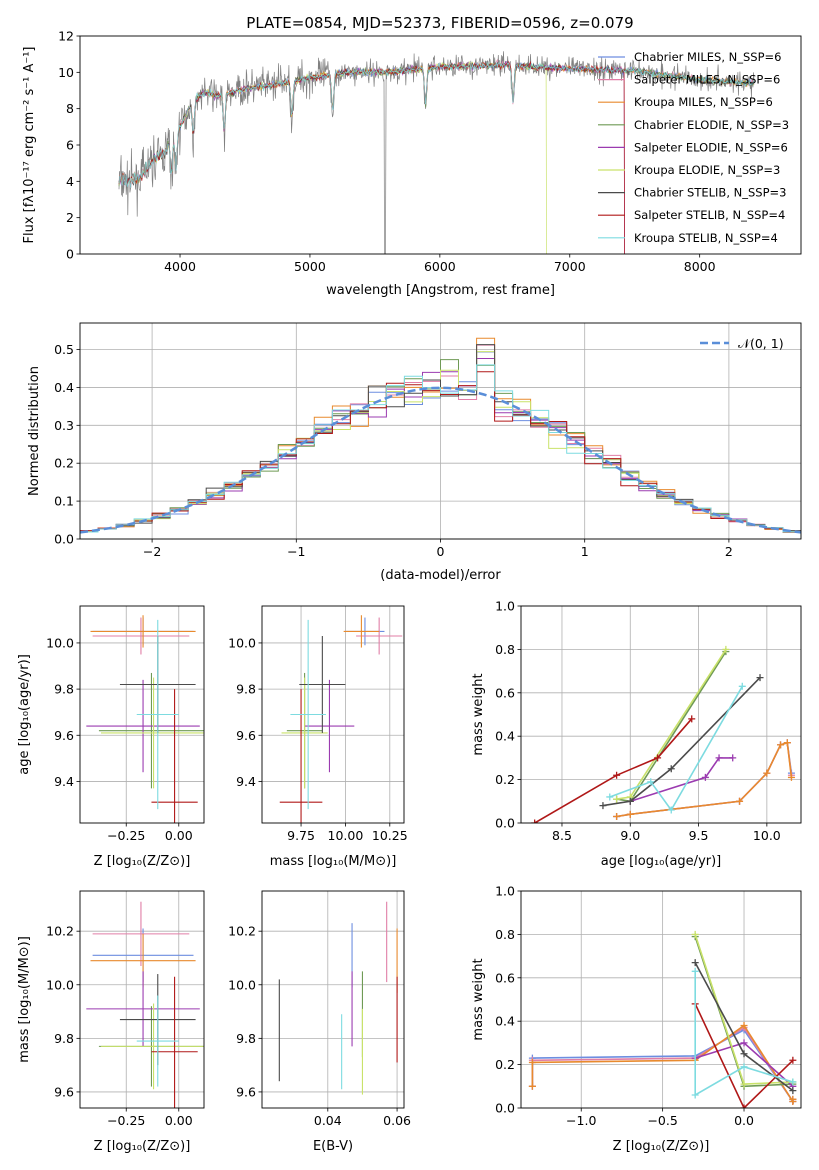 This screenshot has width=819, height=1170. What do you see at coordinates (70, 254) in the screenshot?
I see `y-tick-label: 0` at bounding box center [70, 254].